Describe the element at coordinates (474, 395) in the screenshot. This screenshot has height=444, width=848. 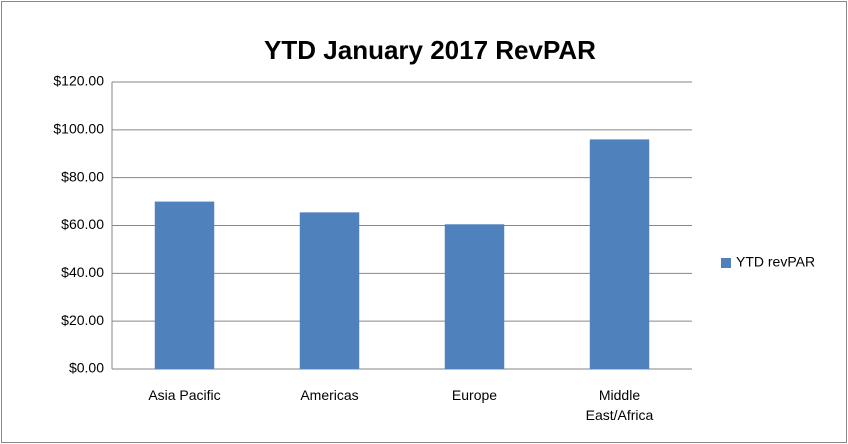
I see `x-tick-label: Europe` at that location.